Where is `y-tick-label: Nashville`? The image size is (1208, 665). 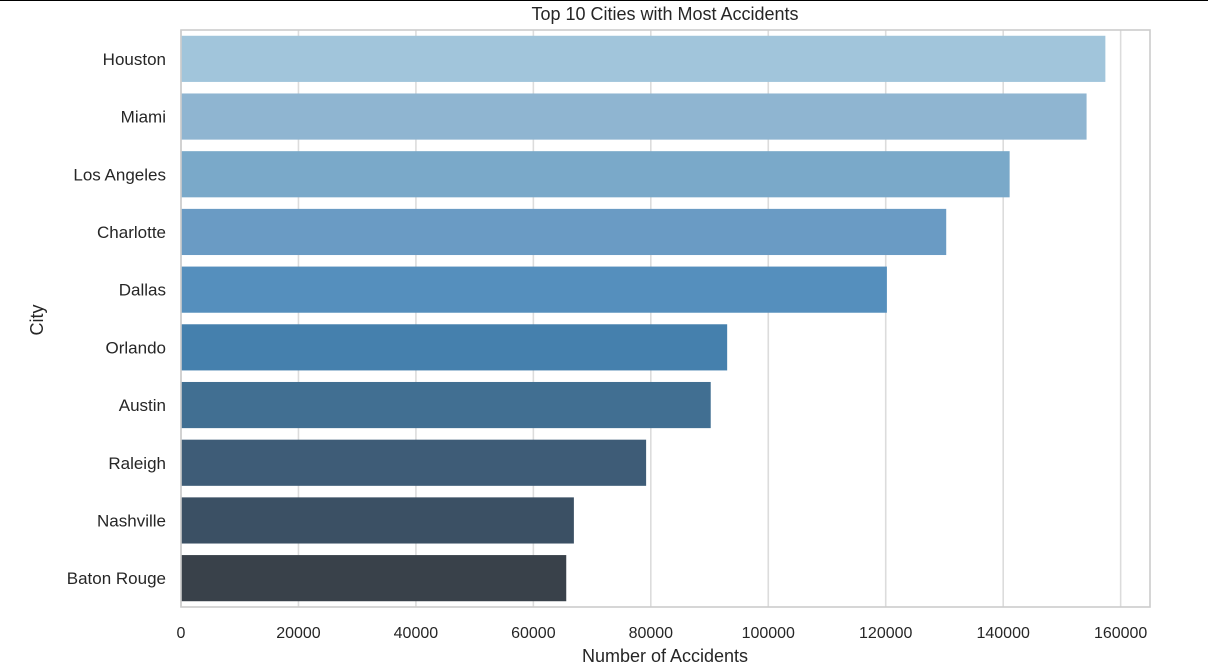
y-tick-label: Nashville is located at coordinates (131, 520).